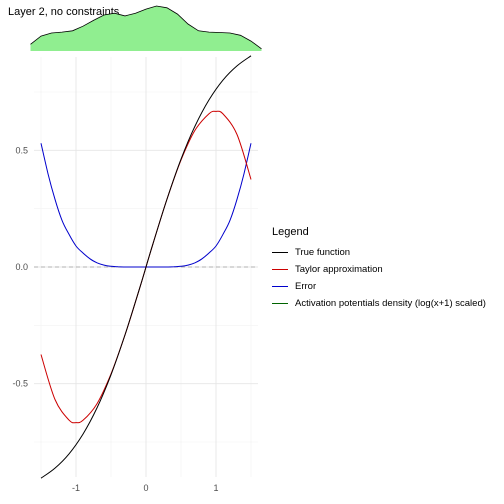 This screenshot has height=504, width=504. What do you see at coordinates (323, 252) in the screenshot?
I see `legend-label-true-function: True function` at bounding box center [323, 252].